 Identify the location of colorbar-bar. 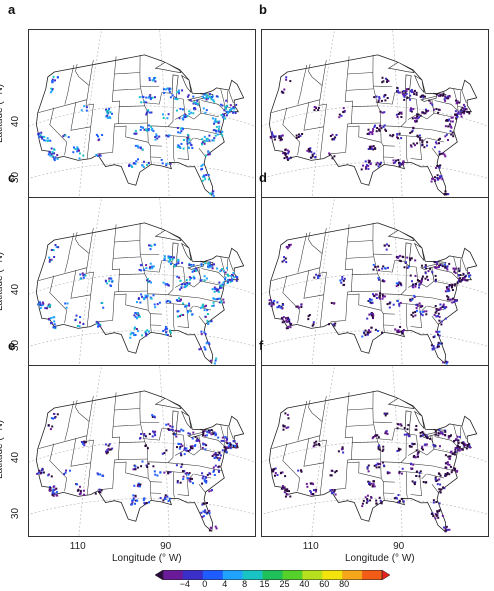
(272, 575).